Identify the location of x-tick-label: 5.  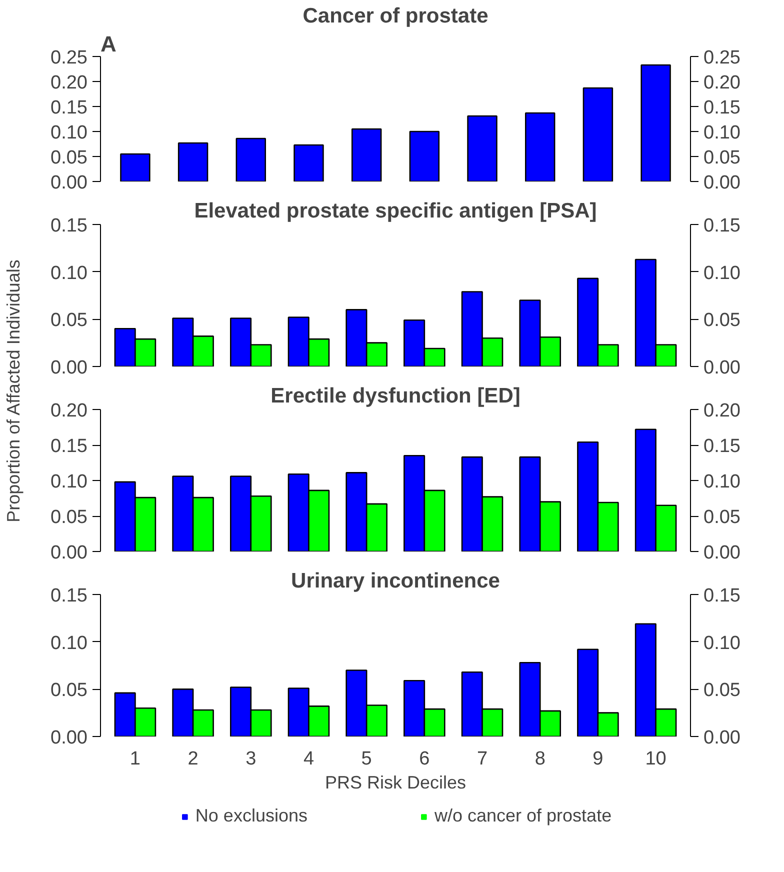
(366, 759).